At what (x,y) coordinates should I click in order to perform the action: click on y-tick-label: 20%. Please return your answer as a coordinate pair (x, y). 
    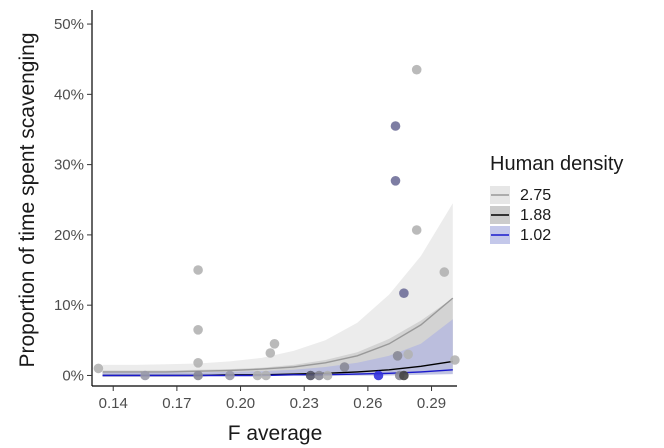
    Looking at the image, I should click on (69, 235).